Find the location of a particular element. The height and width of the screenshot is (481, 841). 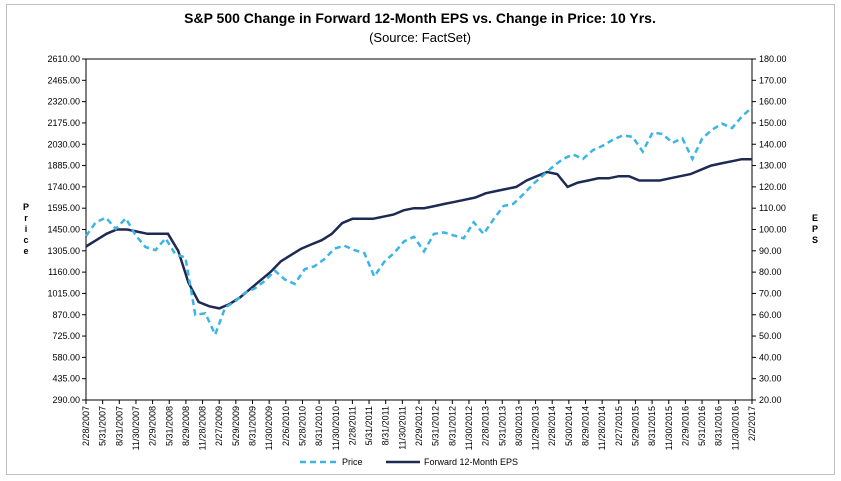

x-tick-label: 11/30/2010 is located at coordinates (336, 428).